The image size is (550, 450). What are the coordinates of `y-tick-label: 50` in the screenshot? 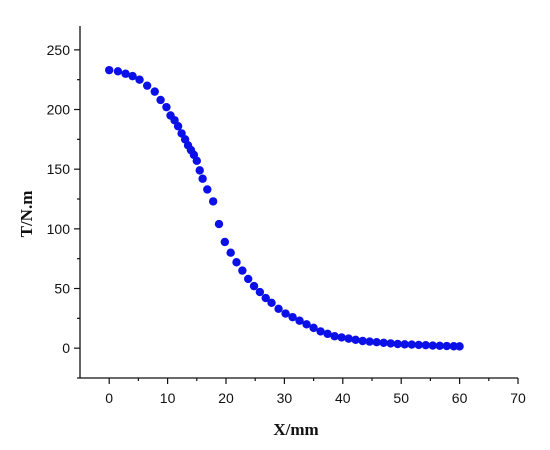 It's located at (62, 289).